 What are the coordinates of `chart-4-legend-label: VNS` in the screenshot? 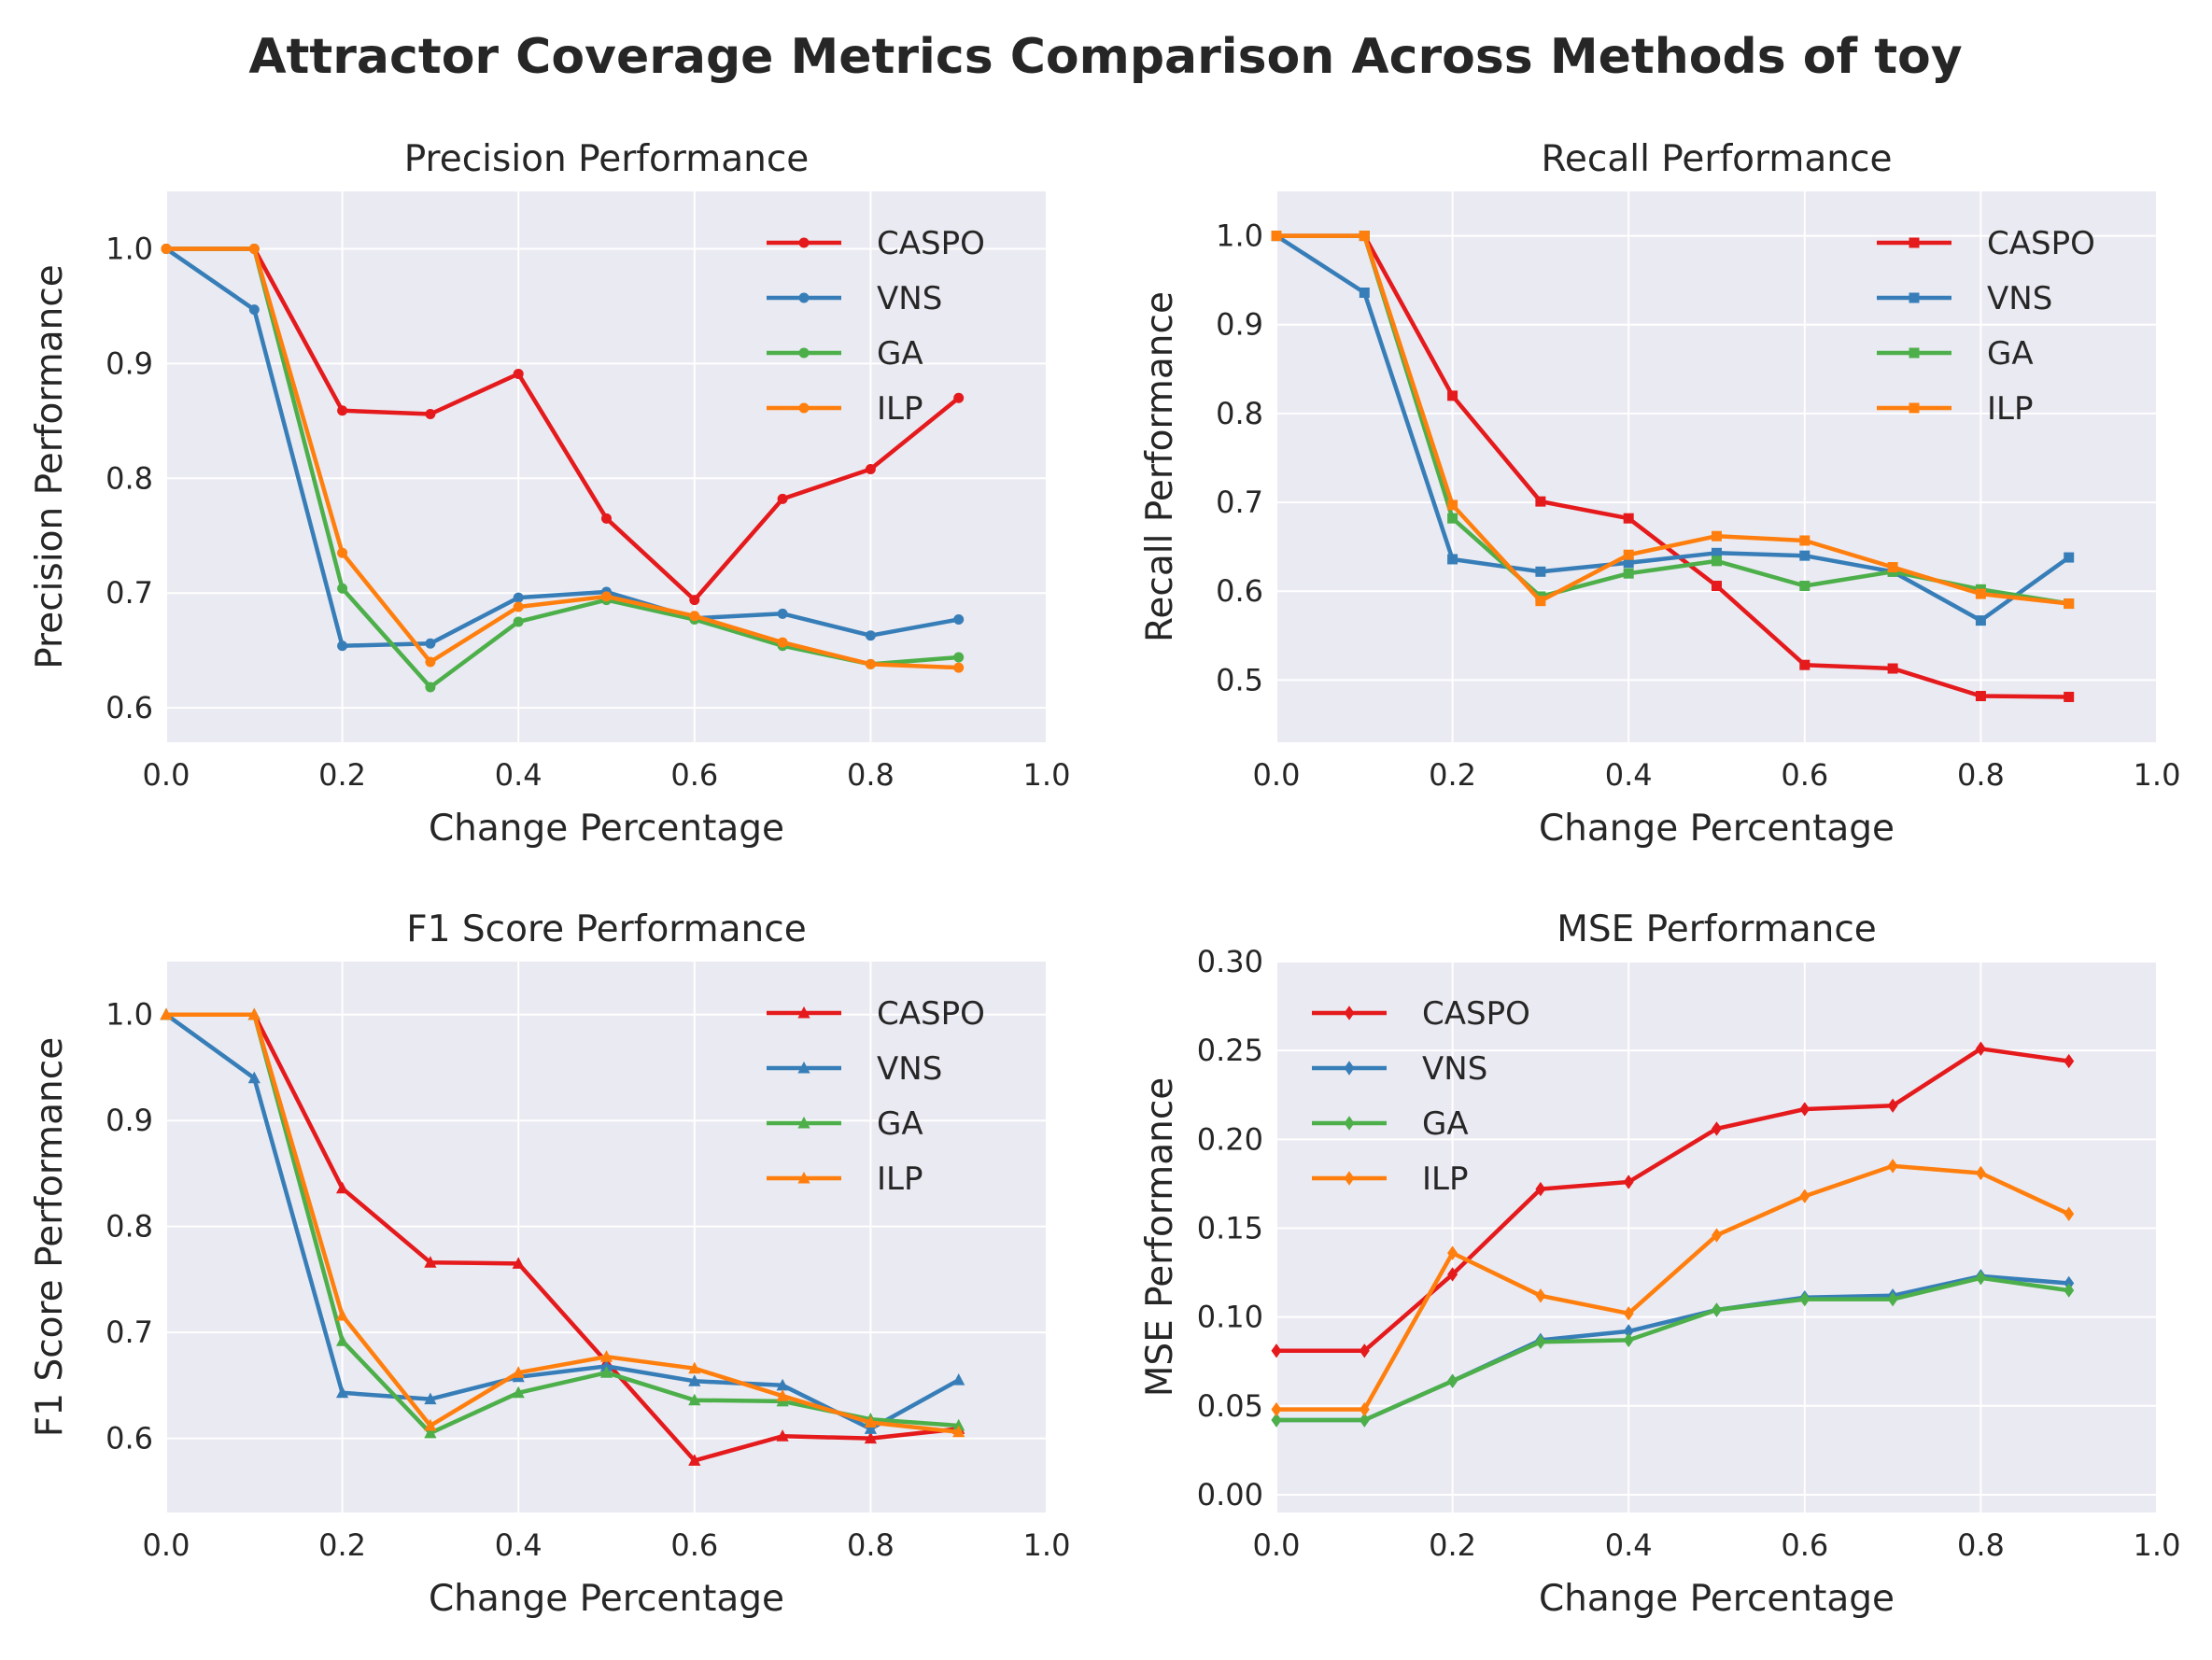 It's located at (1454, 1069).